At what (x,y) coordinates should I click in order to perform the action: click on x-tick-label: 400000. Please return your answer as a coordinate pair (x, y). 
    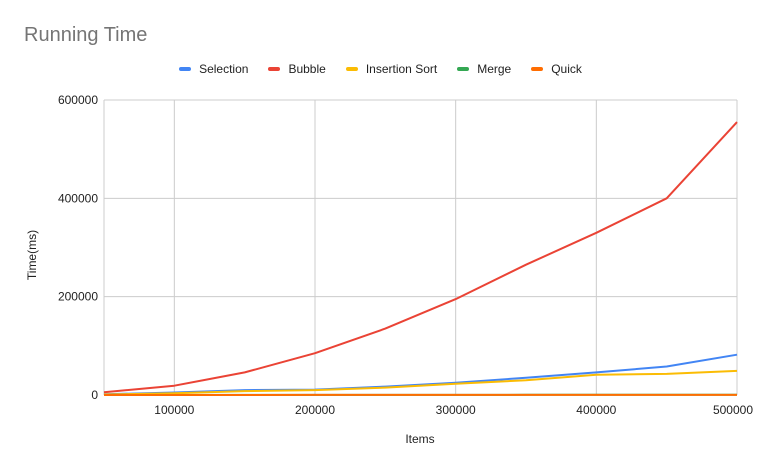
    Looking at the image, I should click on (596, 410).